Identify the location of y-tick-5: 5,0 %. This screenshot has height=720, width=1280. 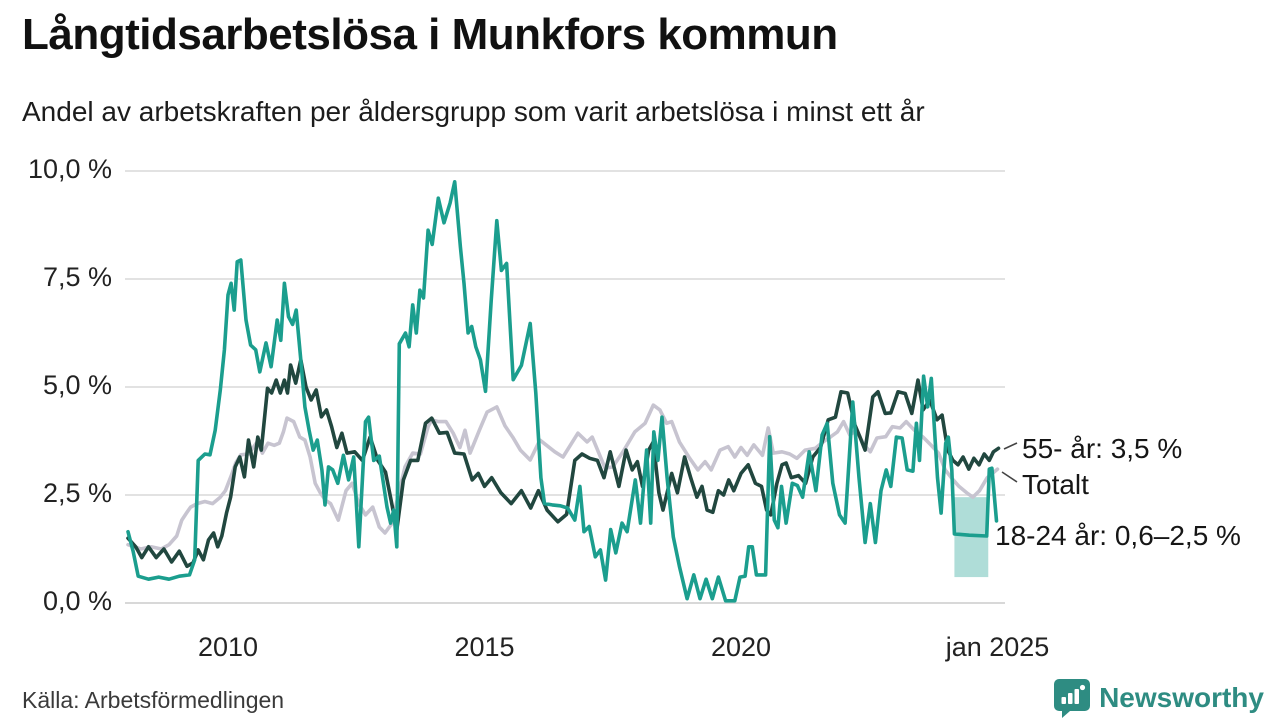
(77, 385).